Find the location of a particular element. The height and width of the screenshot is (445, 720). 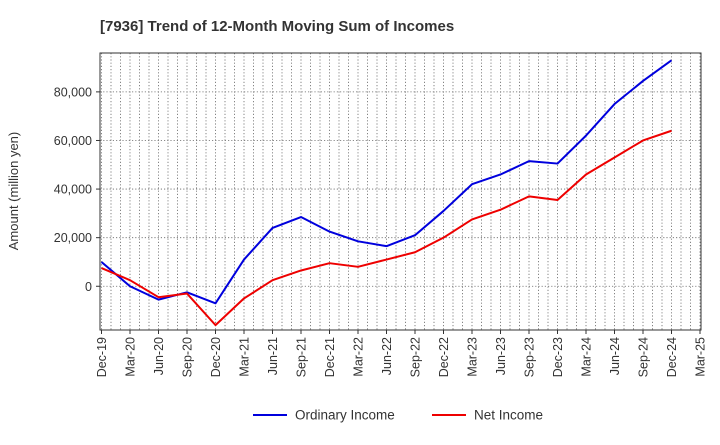

x-tick-label: Dec-24 is located at coordinates (672, 357).